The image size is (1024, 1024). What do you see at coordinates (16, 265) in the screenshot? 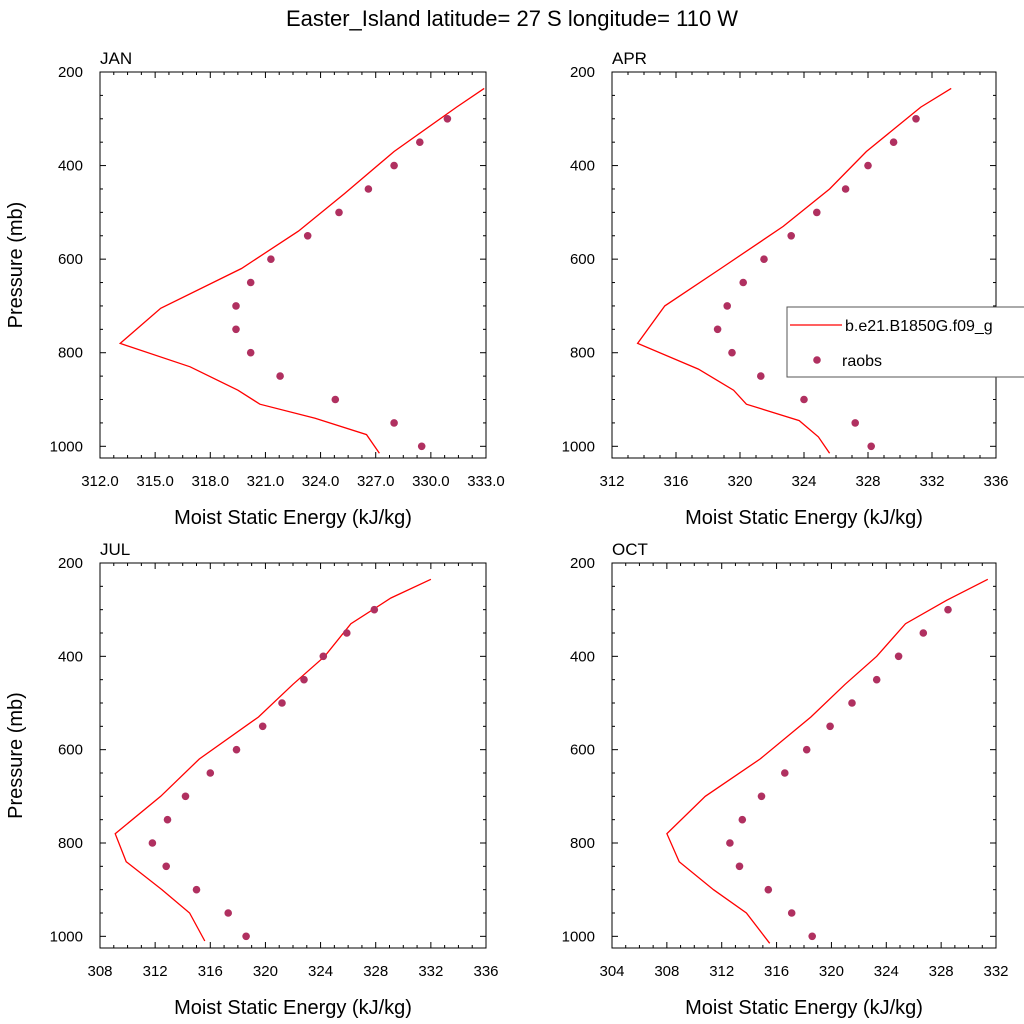
I see `y-axis-title: Pressure (mb)` at bounding box center [16, 265].